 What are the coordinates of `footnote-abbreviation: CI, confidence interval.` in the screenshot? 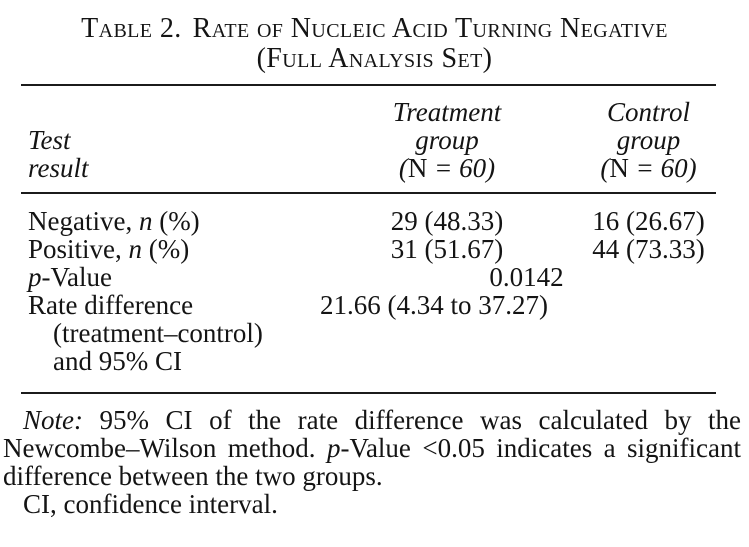 It's located at (150, 504).